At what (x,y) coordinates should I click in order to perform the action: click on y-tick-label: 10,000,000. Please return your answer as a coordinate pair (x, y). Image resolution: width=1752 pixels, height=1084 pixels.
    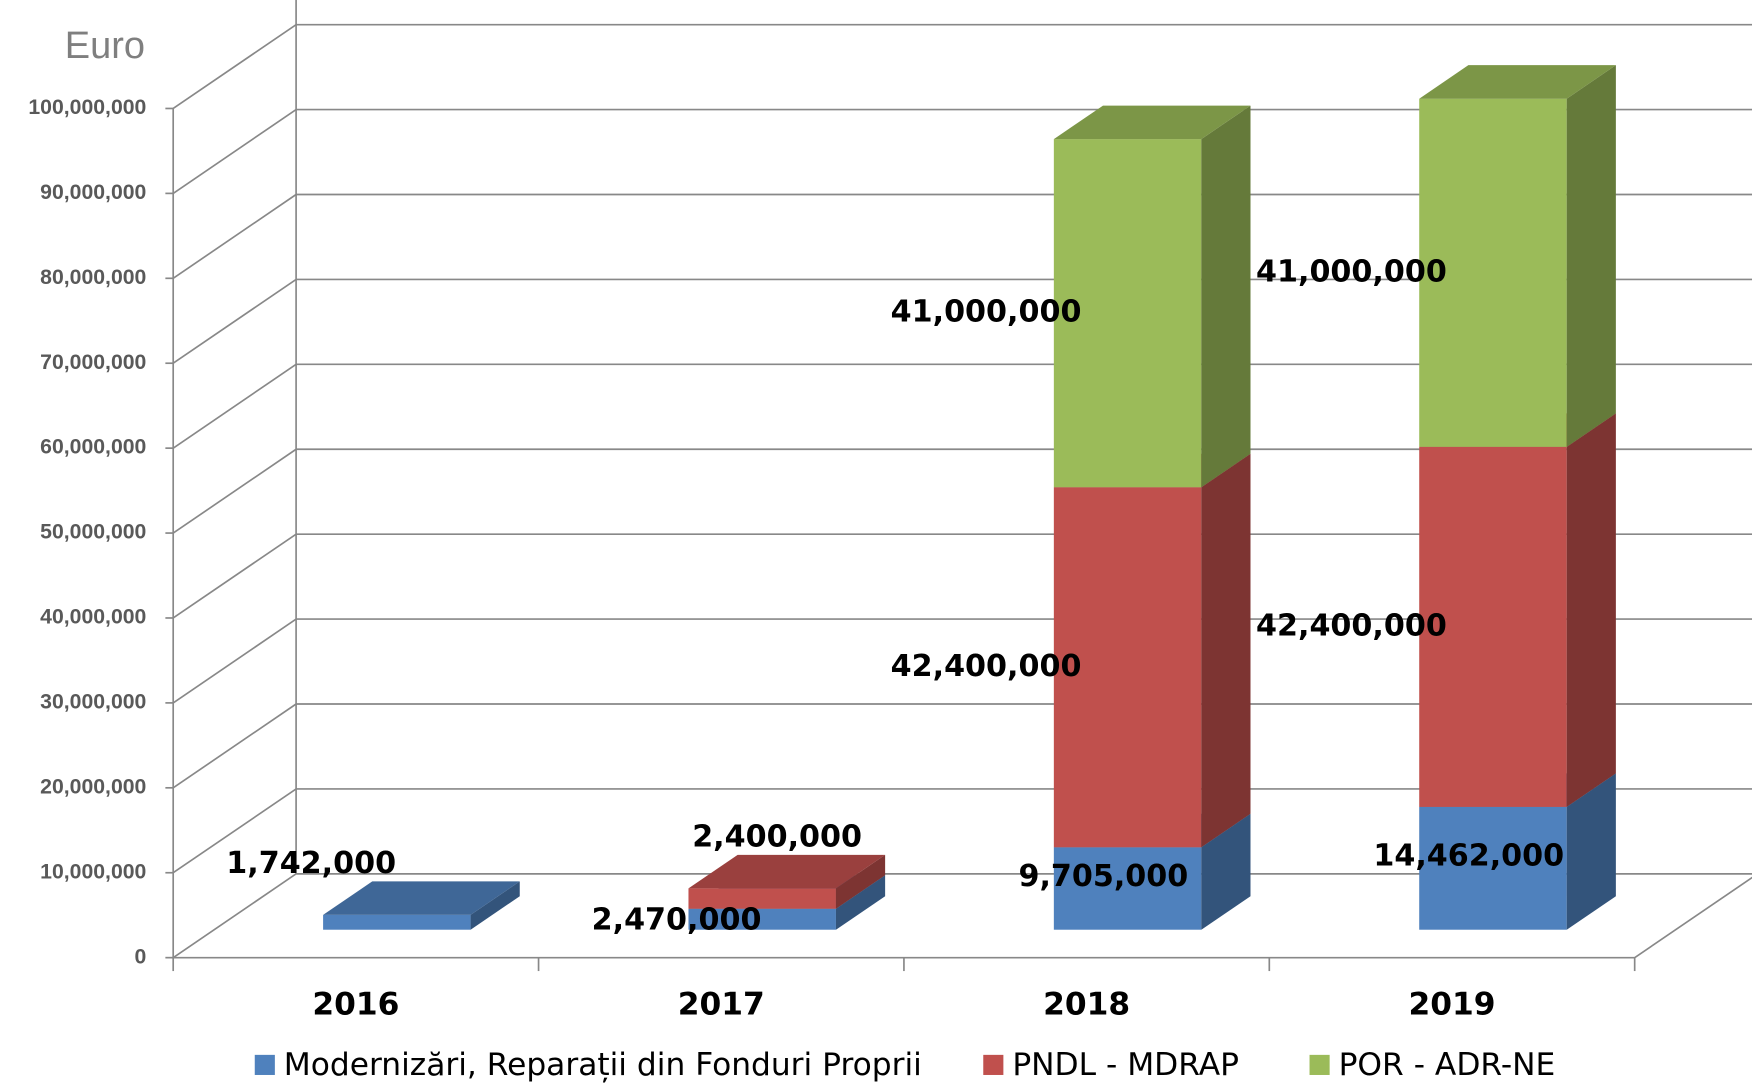
    Looking at the image, I should click on (93, 871).